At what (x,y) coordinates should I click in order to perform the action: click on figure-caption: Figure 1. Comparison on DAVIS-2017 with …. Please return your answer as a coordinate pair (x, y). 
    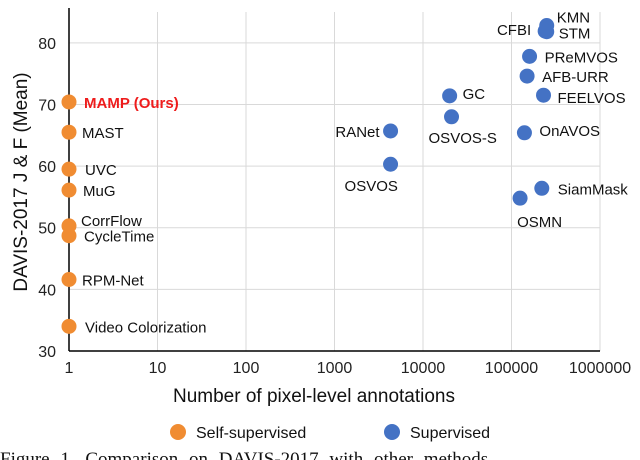
    Looking at the image, I should click on (244, 454).